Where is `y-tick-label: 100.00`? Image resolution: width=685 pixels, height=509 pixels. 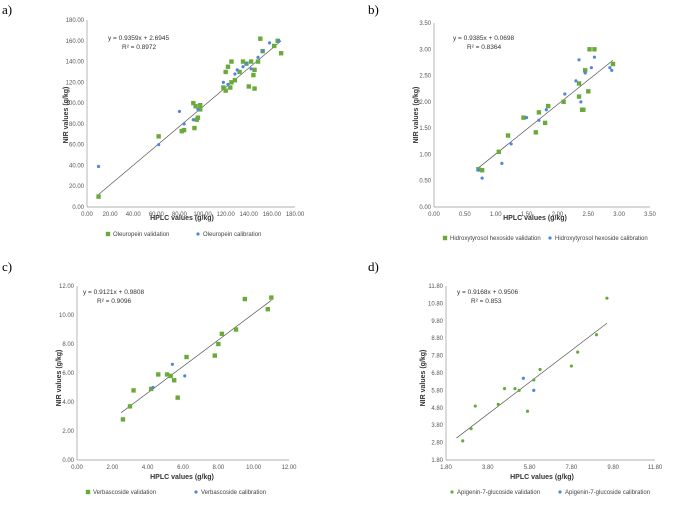
y-tick-label: 100.00 is located at coordinates (75, 104).